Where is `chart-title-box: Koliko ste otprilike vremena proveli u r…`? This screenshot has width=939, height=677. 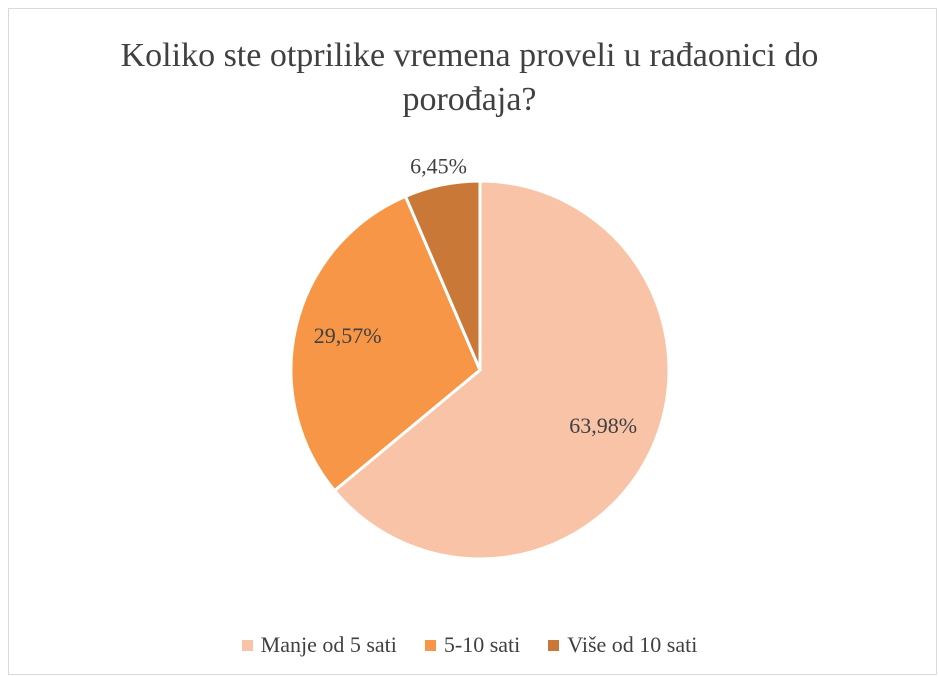
chart-title-box: Koliko ste otprilike vremena proveli u r… is located at coordinates (469, 78).